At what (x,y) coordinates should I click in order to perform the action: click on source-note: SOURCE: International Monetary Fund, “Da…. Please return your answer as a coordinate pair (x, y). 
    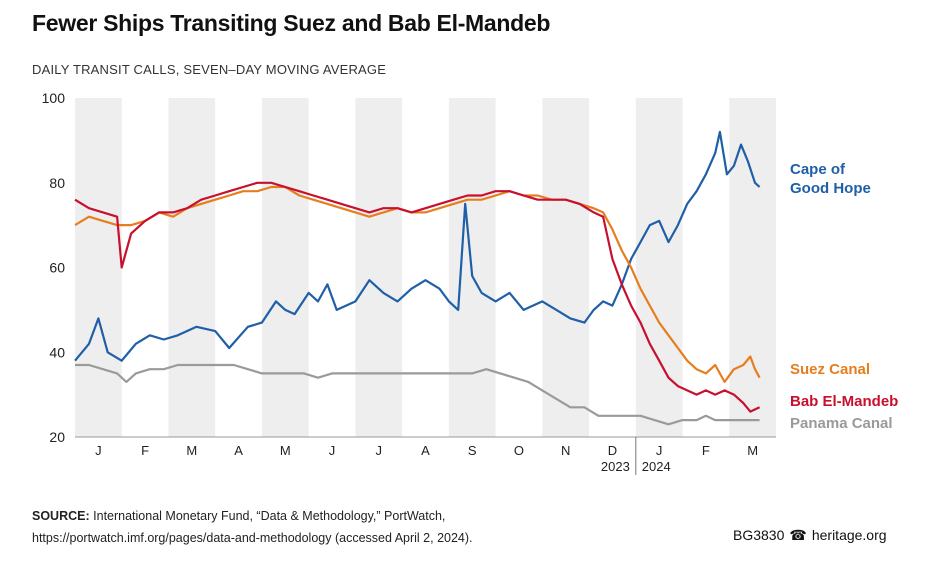
    Looking at the image, I should click on (252, 527).